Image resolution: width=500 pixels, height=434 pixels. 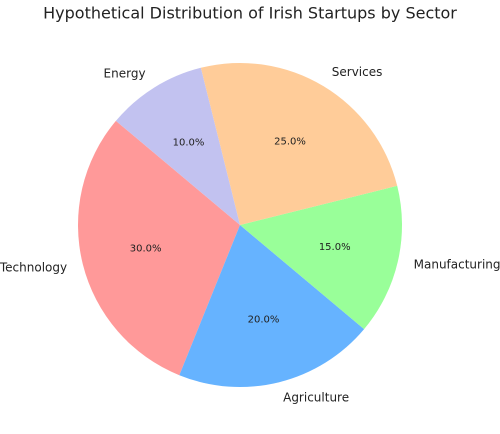 What do you see at coordinates (357, 72) in the screenshot?
I see `slice-label: Services` at bounding box center [357, 72].